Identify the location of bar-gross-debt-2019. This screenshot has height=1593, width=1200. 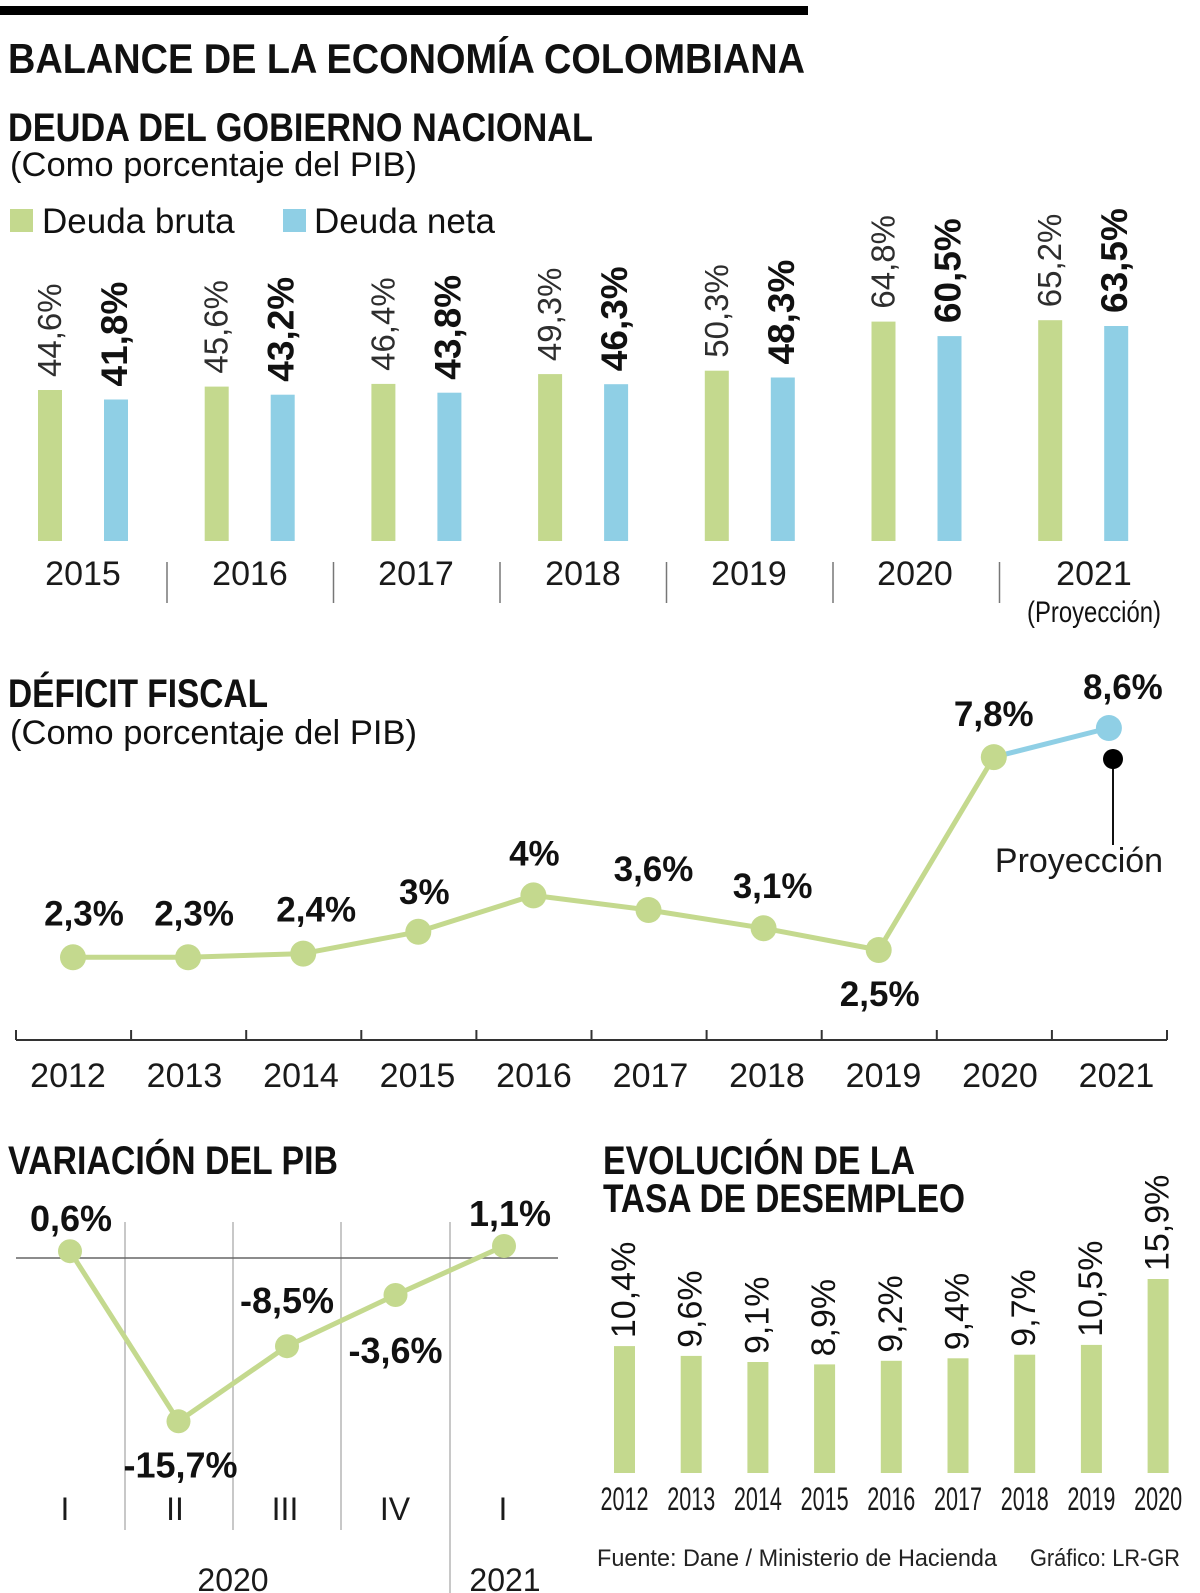
(716, 455).